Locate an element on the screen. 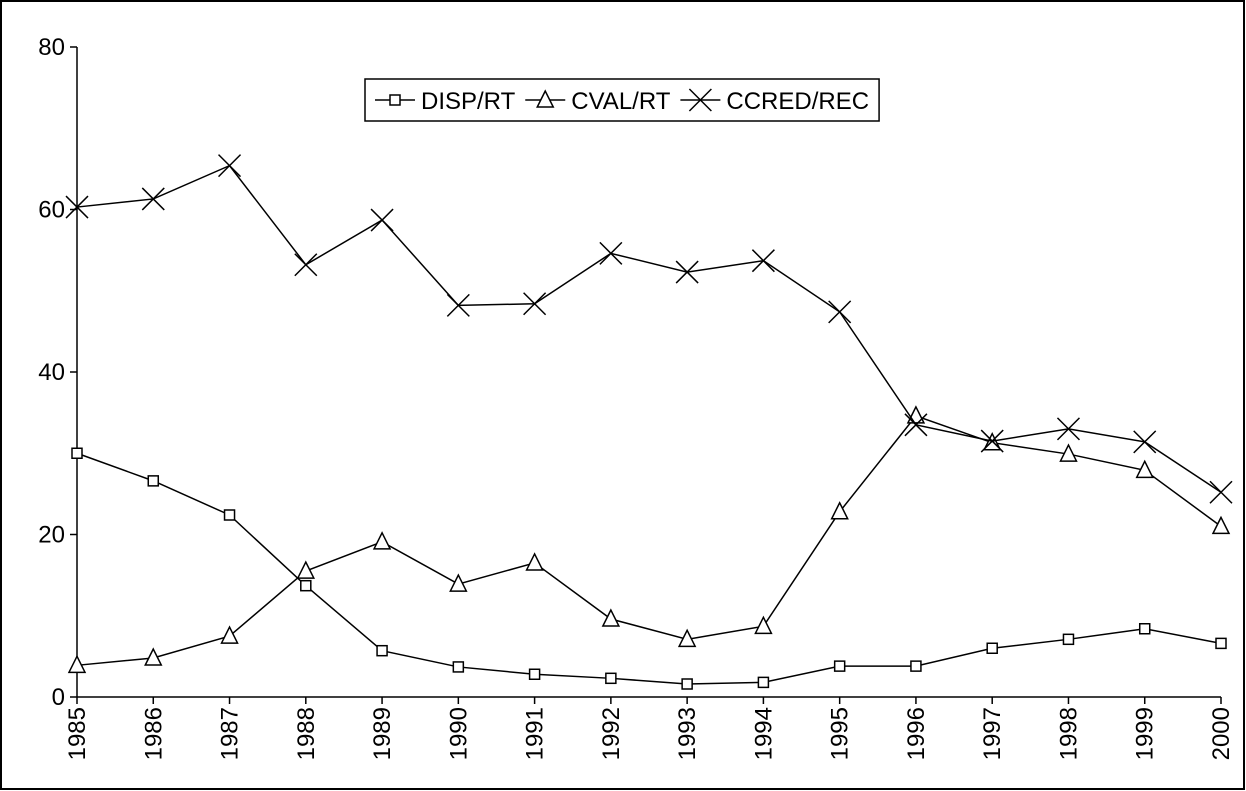 This screenshot has height=791, width=1246. legend-label: DISP/RT is located at coordinates (468, 101).